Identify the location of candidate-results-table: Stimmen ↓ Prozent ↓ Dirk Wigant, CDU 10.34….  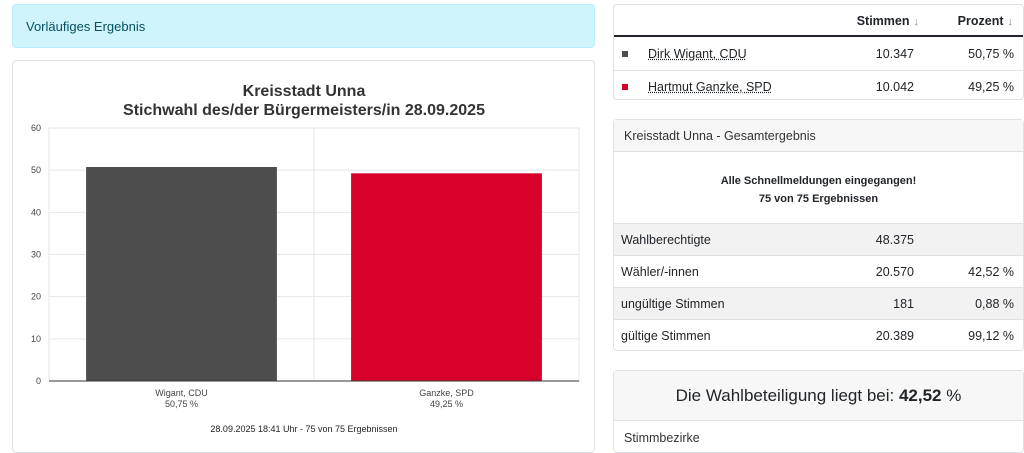
(818, 52).